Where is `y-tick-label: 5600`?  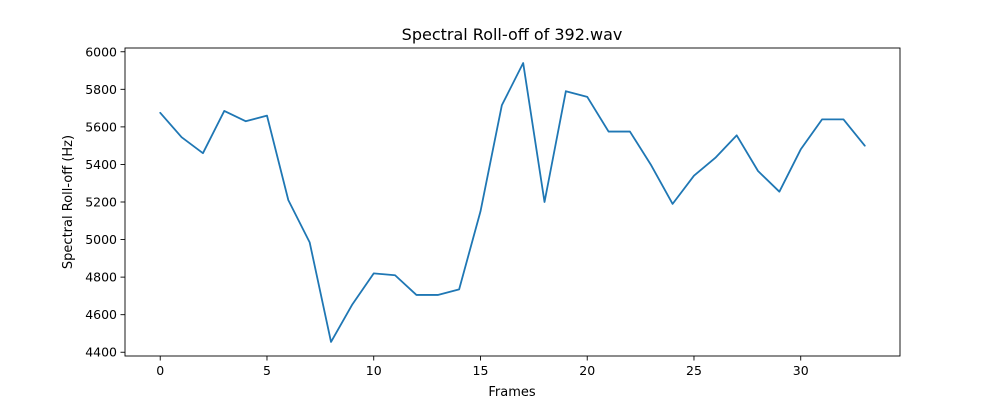
y-tick-label: 5600 is located at coordinates (101, 126).